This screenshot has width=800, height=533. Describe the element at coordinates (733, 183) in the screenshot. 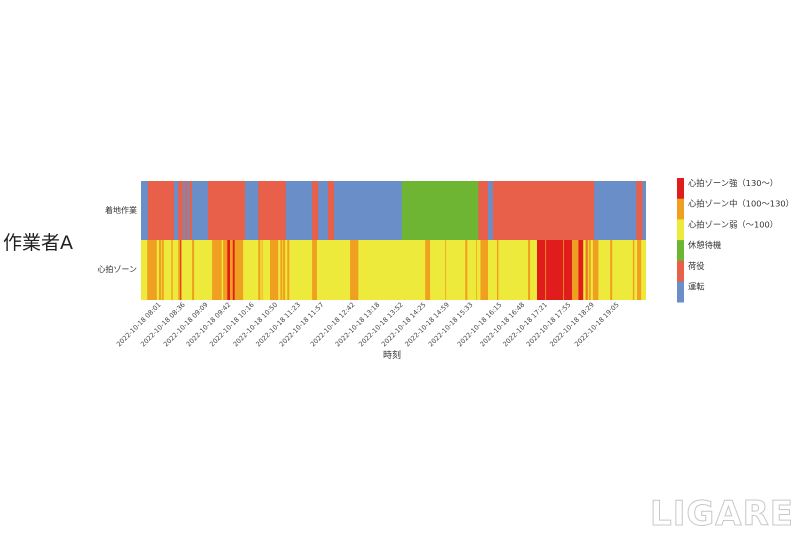

I see `legend-label: 心拍ゾーン強（130～）` at that location.